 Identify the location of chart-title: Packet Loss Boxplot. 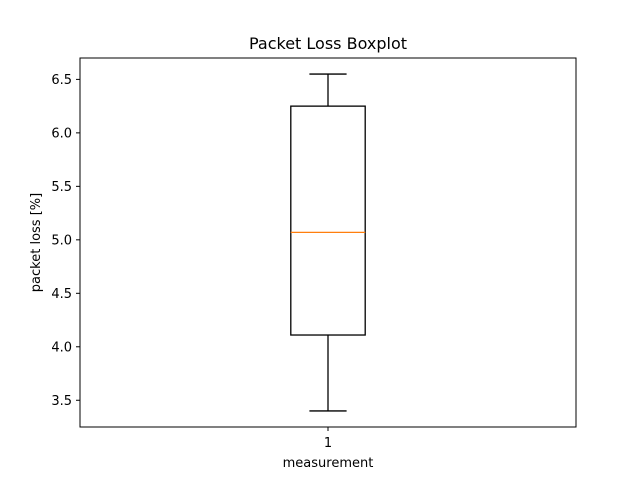
(328, 43).